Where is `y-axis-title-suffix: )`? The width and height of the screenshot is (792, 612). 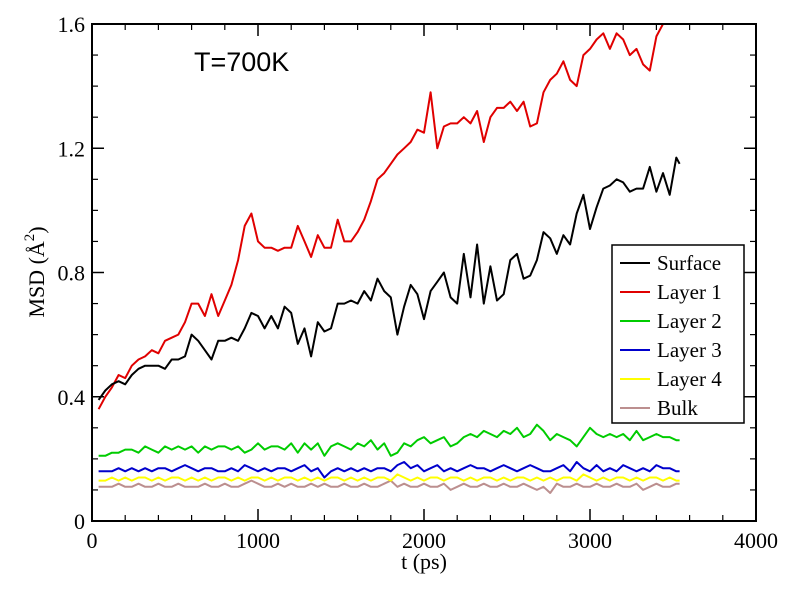
y-axis-title-suffix: ) is located at coordinates (36, 229).